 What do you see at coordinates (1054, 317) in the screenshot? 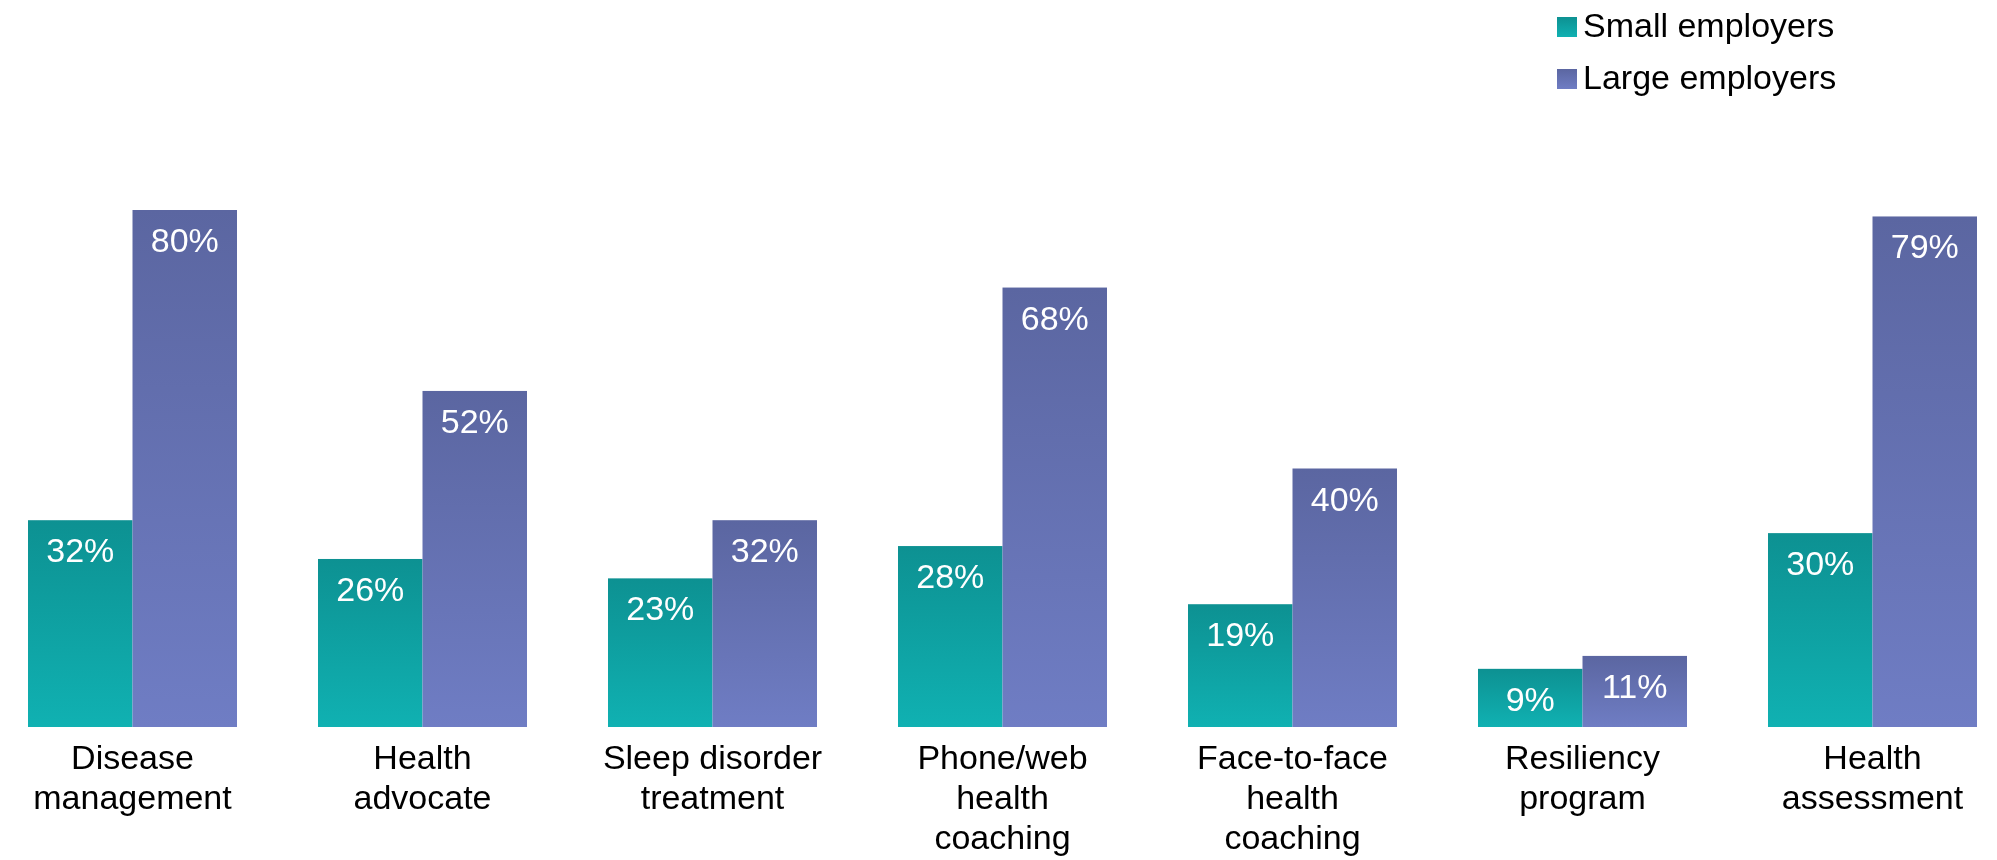
I see `data-label: 68%` at bounding box center [1054, 317].